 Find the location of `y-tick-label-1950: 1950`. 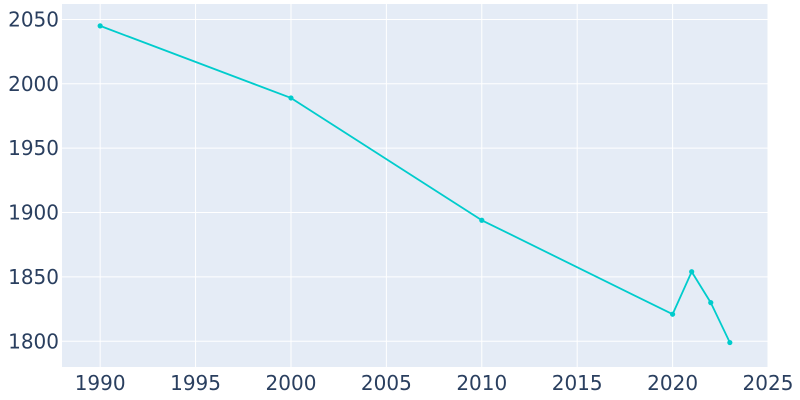

y-tick-label-1950: 1950 is located at coordinates (33, 148).